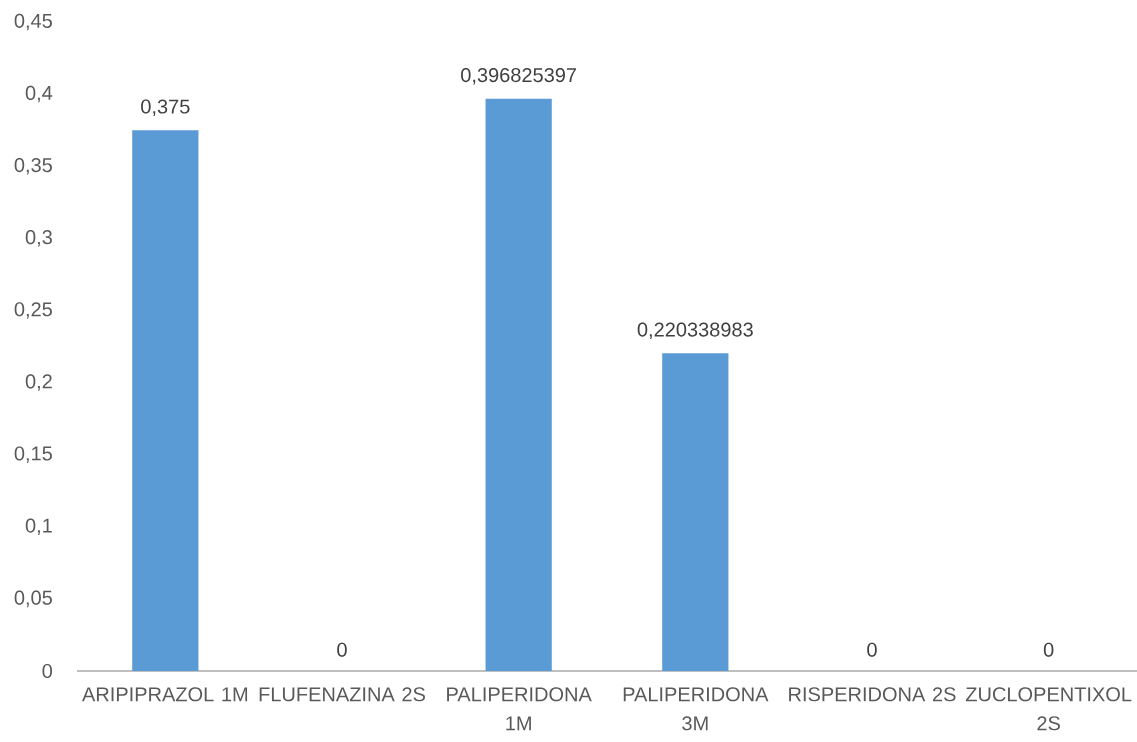 The width and height of the screenshot is (1137, 742). Describe the element at coordinates (38, 527) in the screenshot. I see `y-tick-label: 0,1` at that location.